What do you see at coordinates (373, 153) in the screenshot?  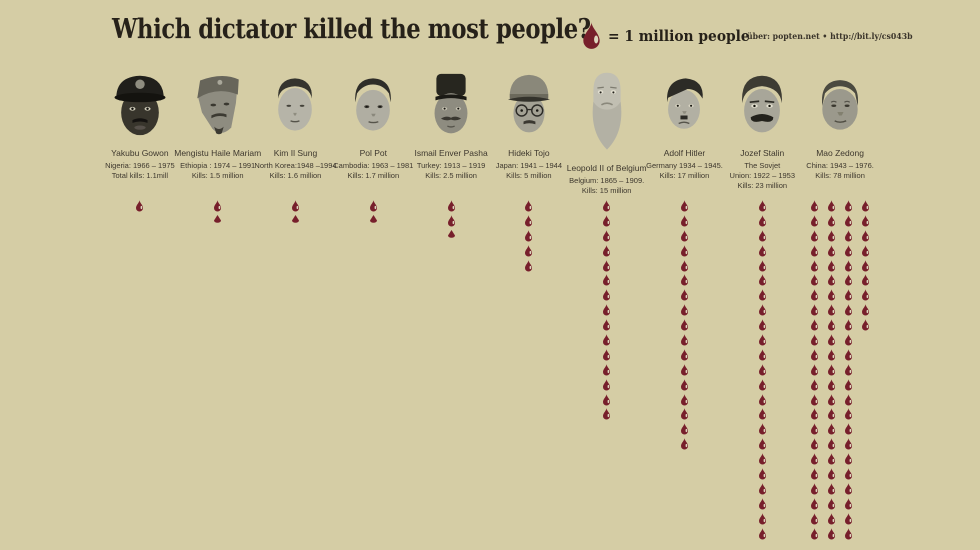 I see `dictator-name: Pol Pot` at bounding box center [373, 153].